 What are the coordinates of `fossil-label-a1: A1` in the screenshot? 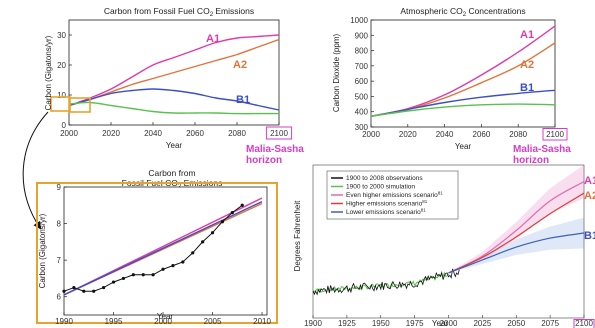 It's located at (213, 39).